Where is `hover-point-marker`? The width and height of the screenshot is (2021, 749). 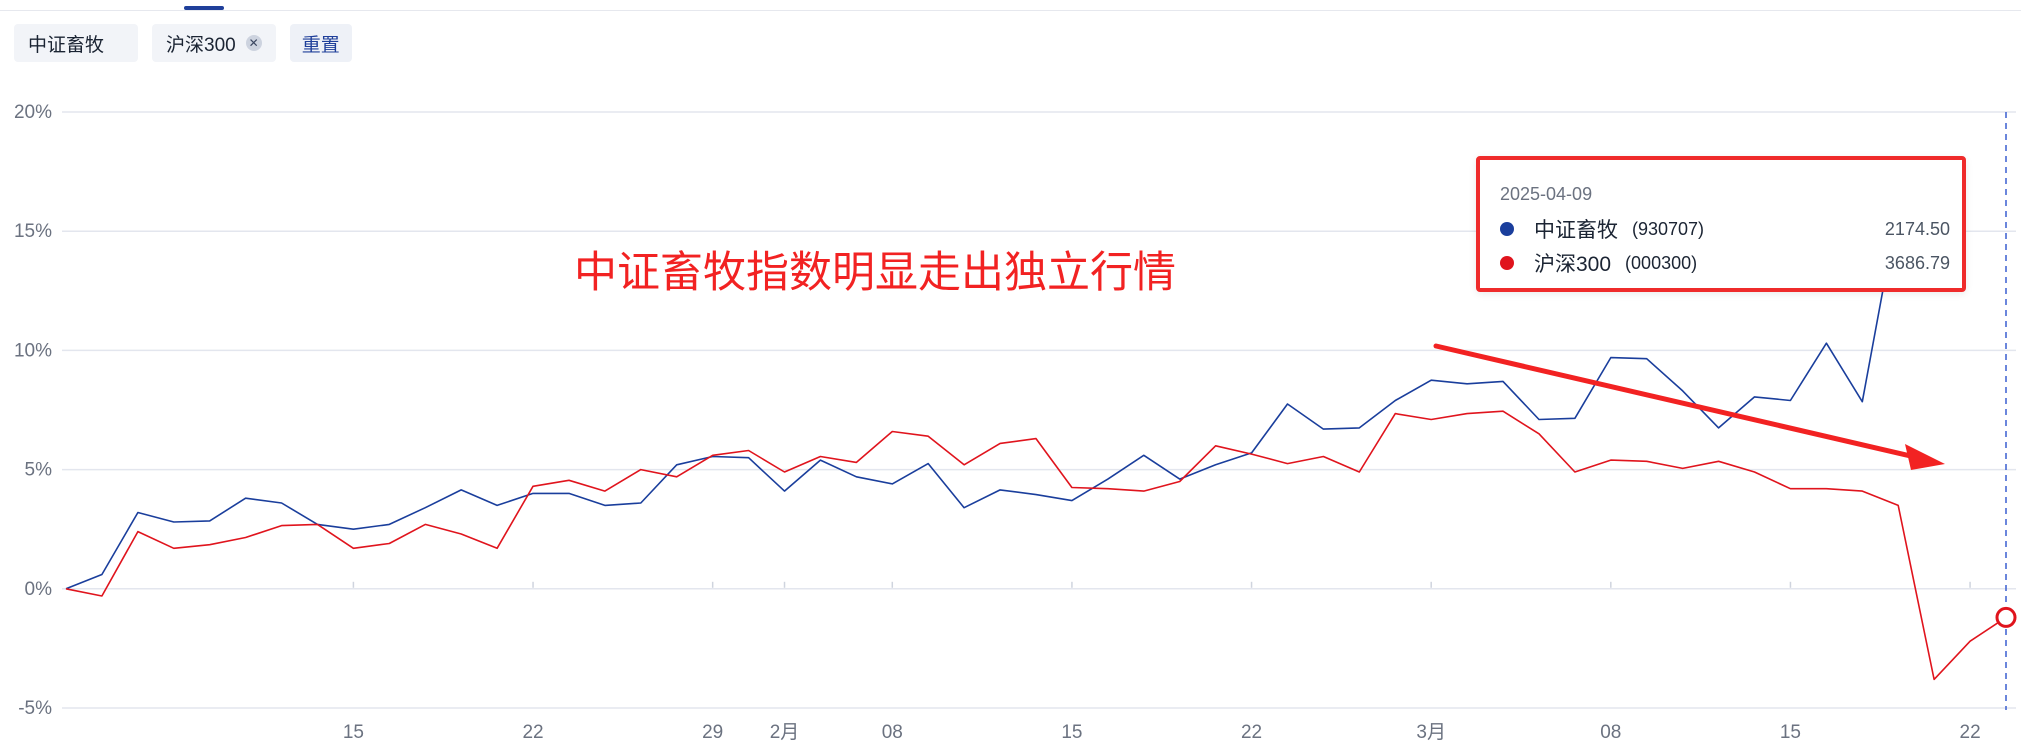 hover-point-marker is located at coordinates (2006, 617).